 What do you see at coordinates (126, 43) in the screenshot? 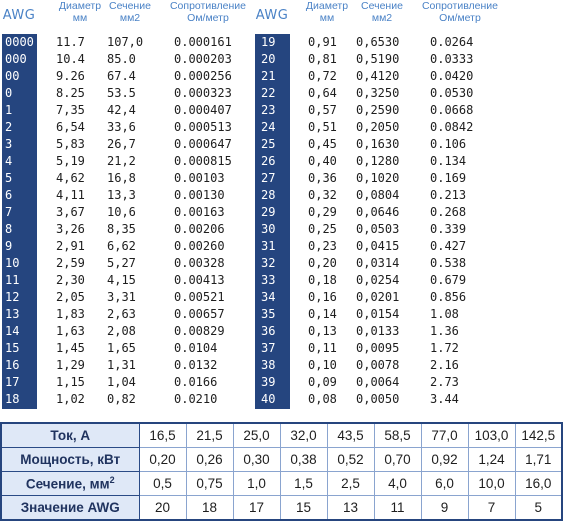
I see `table-row: 0000 11.7 107,0 0.000161` at bounding box center [126, 43].